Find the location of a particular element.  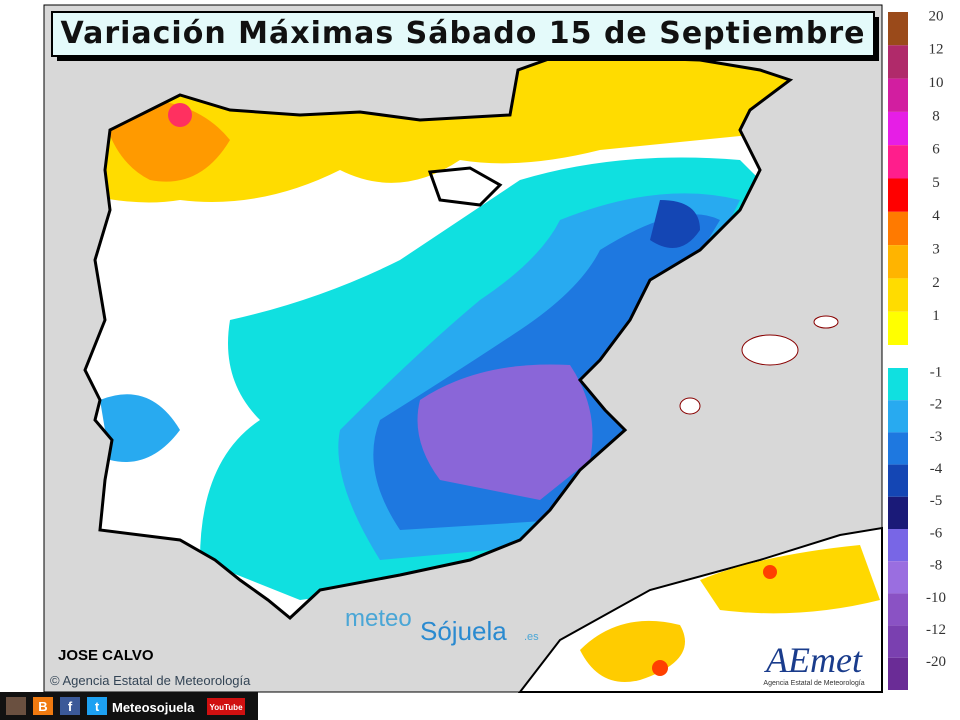

footer-icon-label: t is located at coordinates (97, 706).